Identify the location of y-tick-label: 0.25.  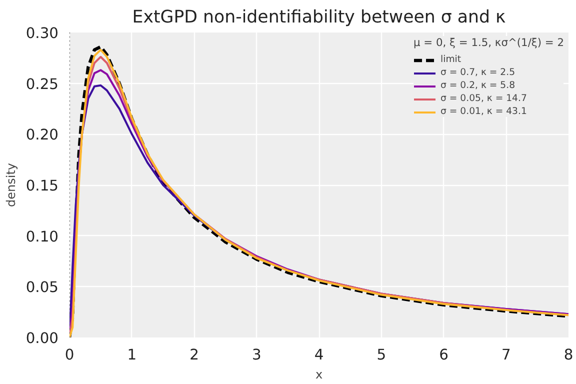
(42, 84).